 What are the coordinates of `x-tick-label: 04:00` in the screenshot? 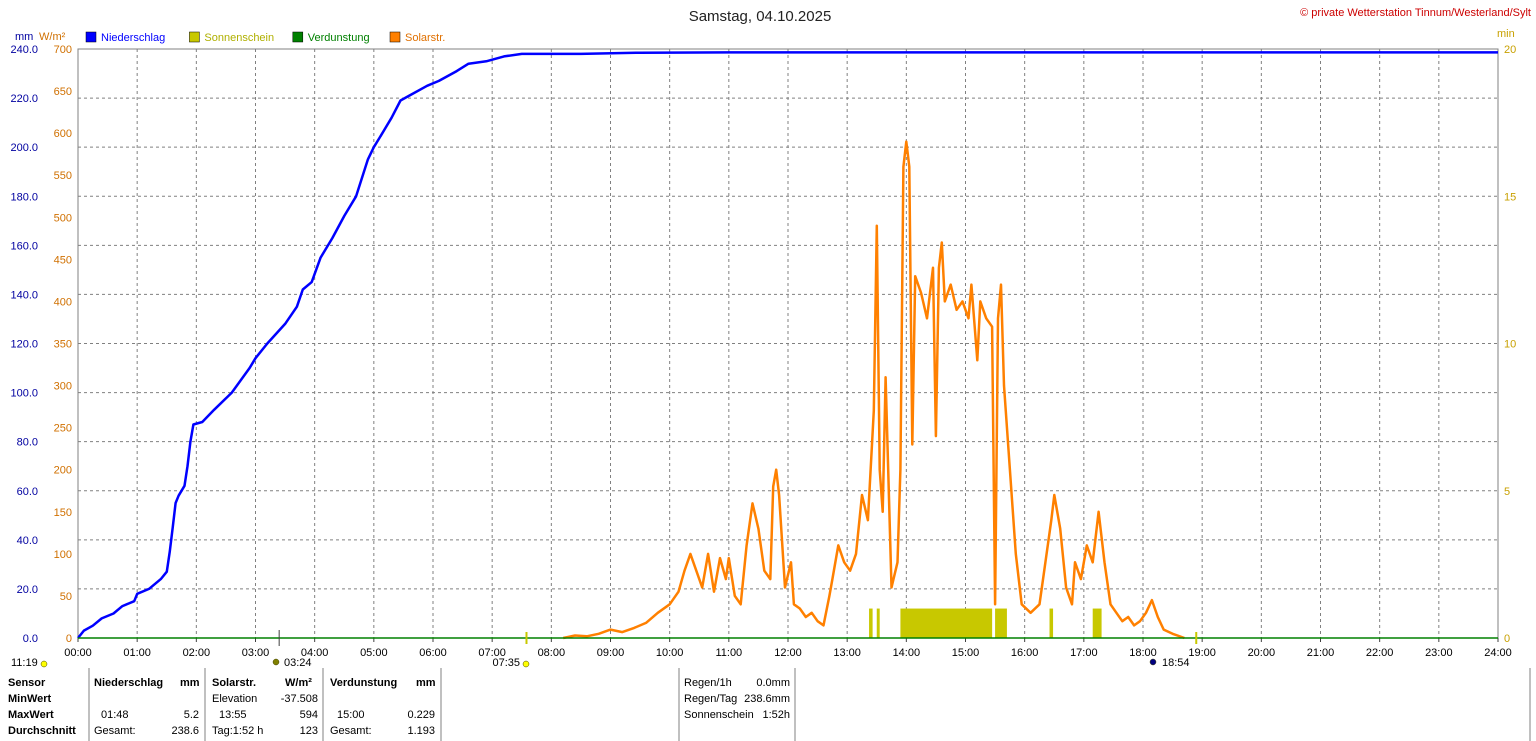 It's located at (315, 653).